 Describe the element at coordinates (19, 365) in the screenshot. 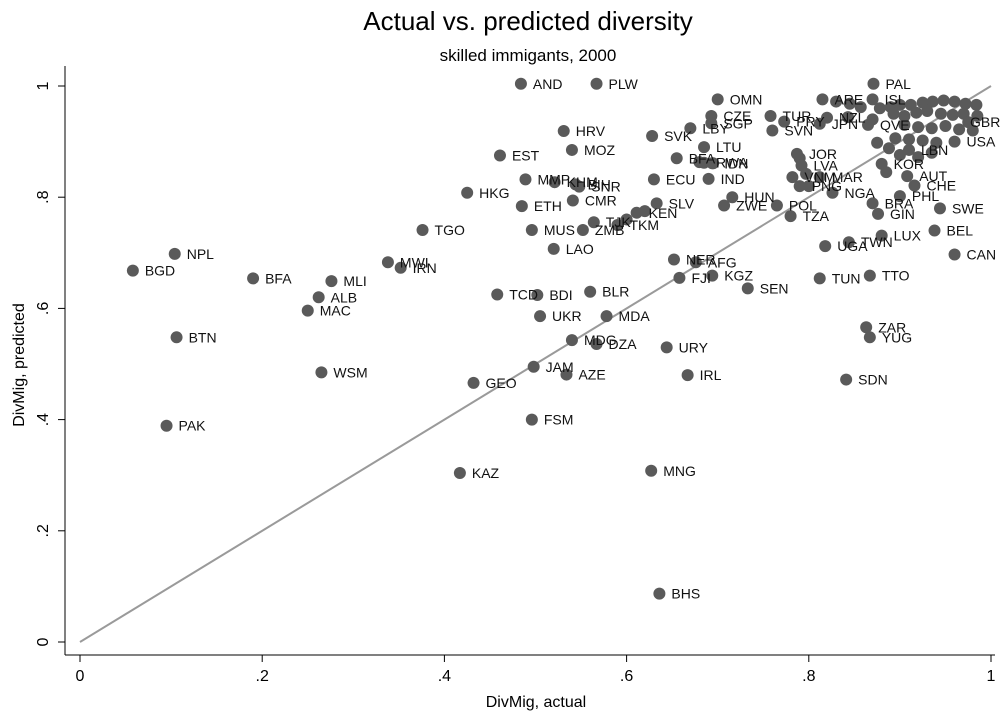

I see `y-axis-title: DivMig, predicted` at that location.